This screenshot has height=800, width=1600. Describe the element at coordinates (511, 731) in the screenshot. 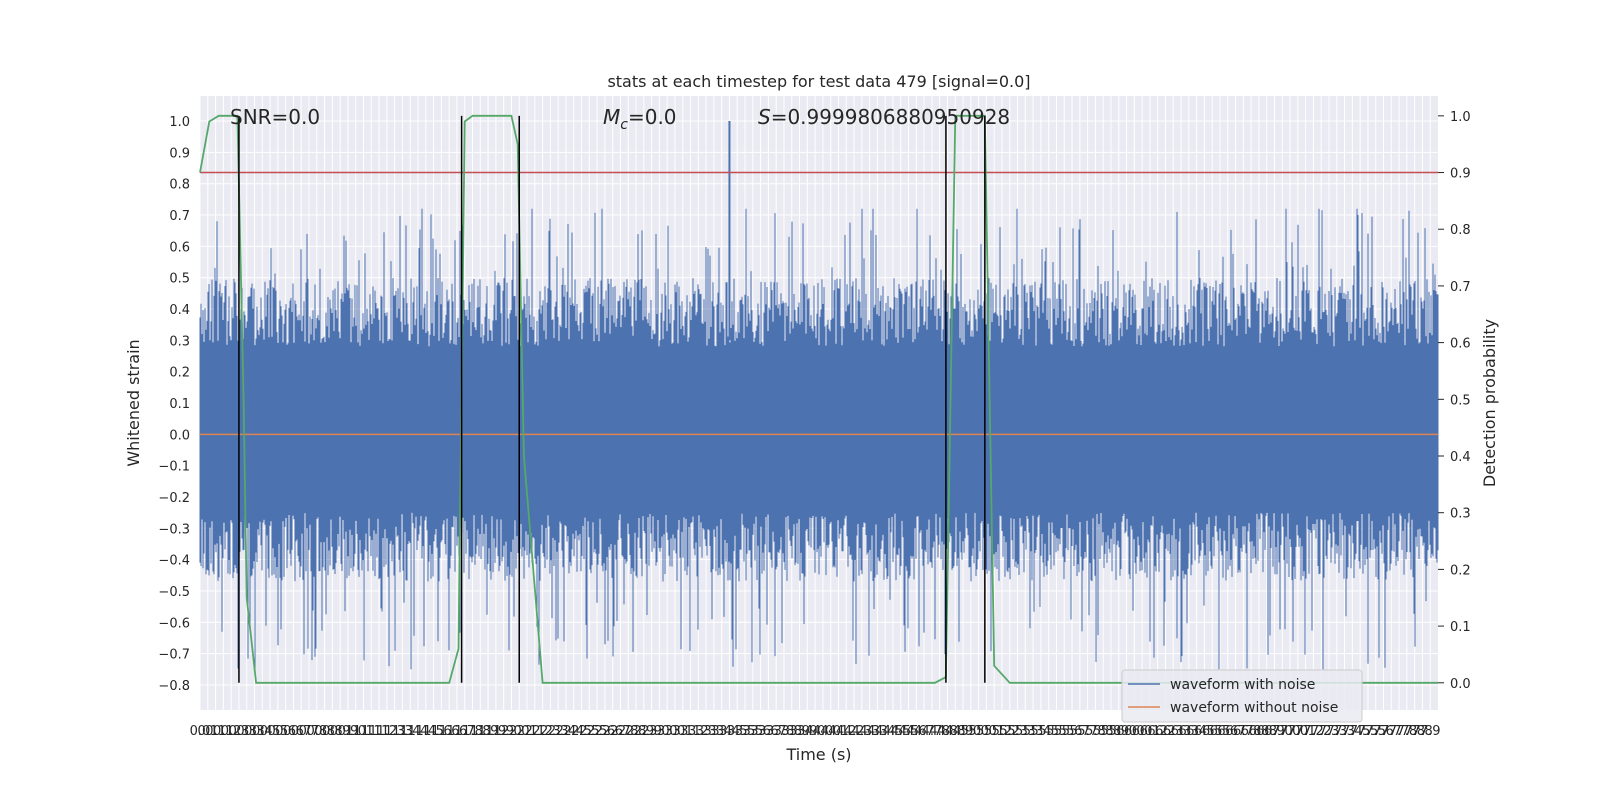

I see `x-tick-label: 2.0` at that location.